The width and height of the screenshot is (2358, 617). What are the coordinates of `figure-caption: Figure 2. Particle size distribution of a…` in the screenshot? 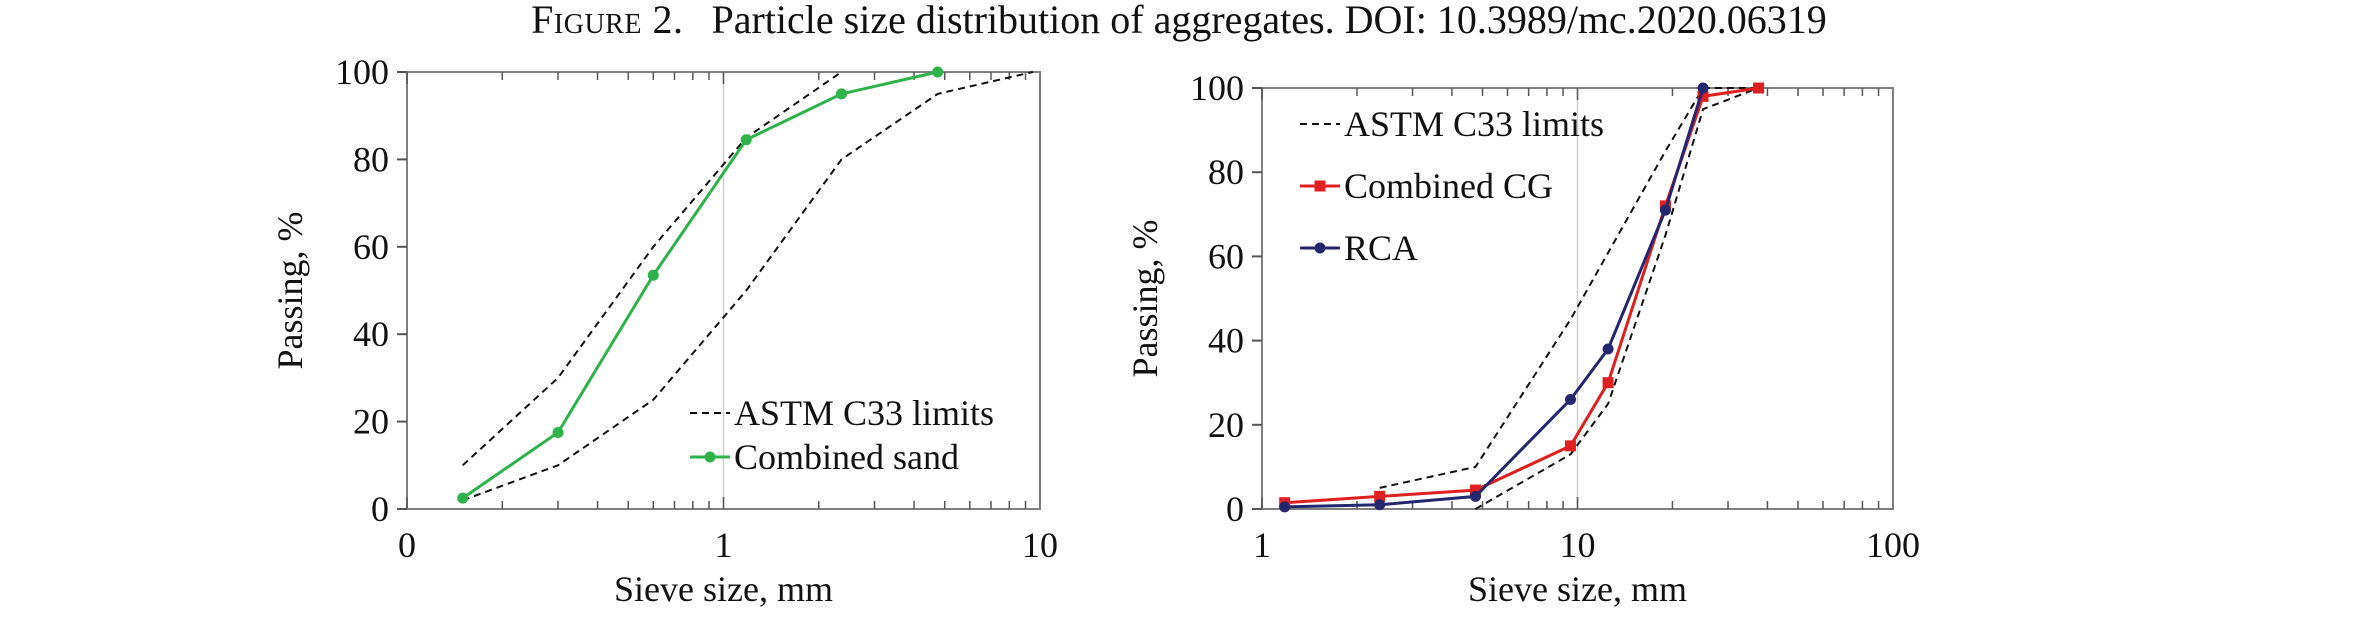 It's located at (1179, 20).